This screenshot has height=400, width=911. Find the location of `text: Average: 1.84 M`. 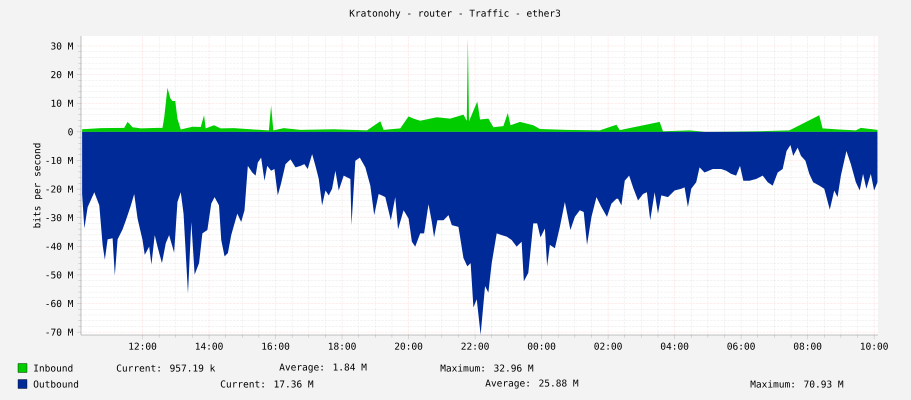

text: Average: 1.84 M is located at coordinates (322, 368).